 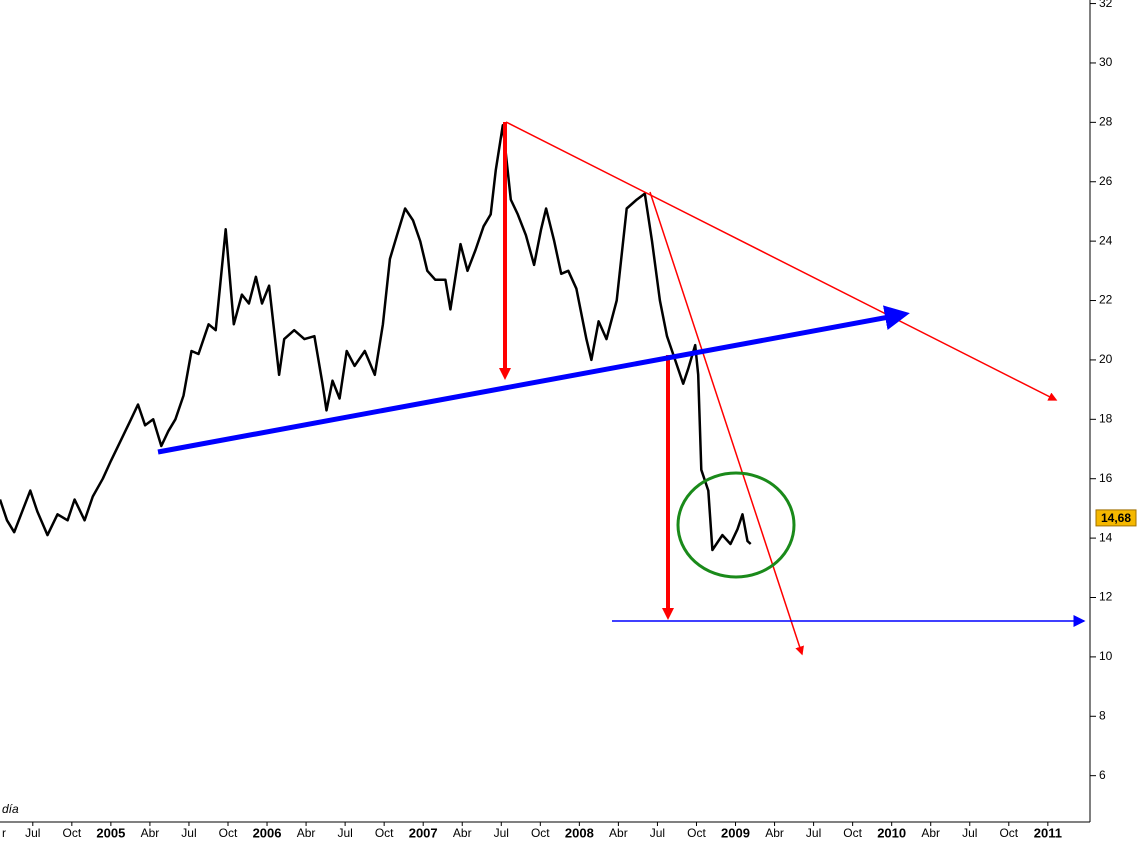 I want to click on trend-line, so click(x=726, y=423).